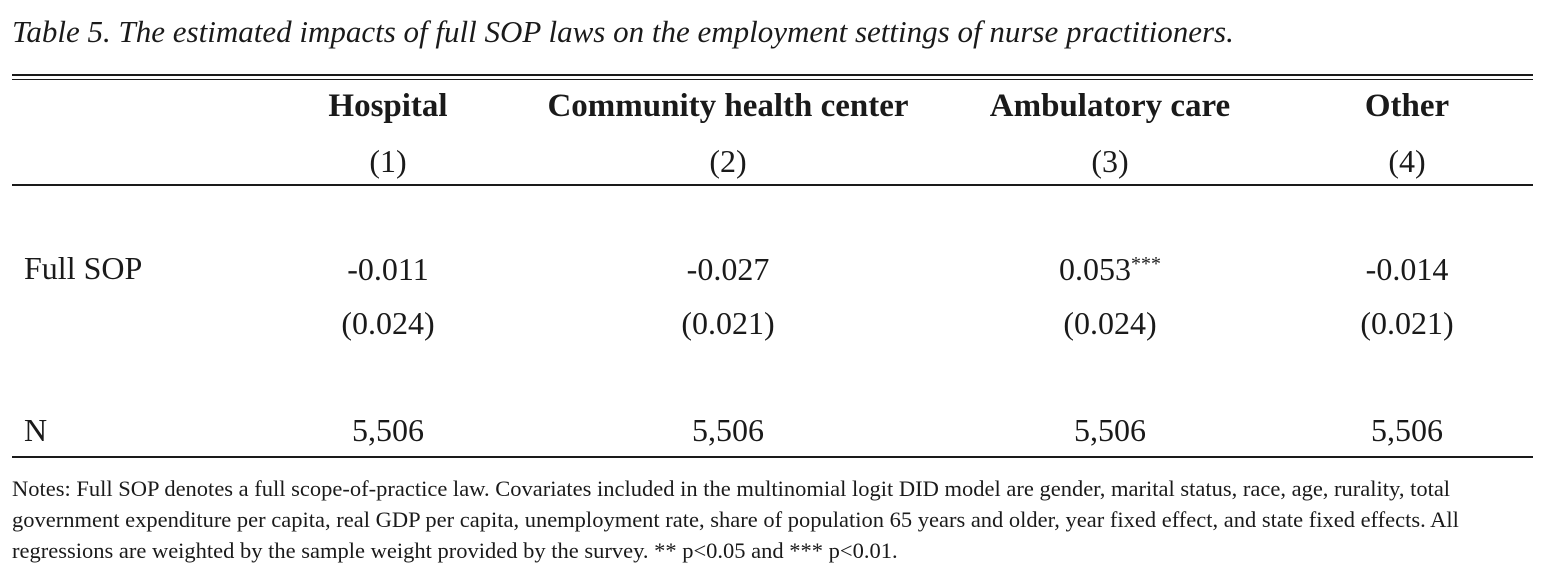 The image size is (1548, 578). What do you see at coordinates (1110, 106) in the screenshot?
I see `column-header-ambulatory-care: Ambulatory care` at bounding box center [1110, 106].